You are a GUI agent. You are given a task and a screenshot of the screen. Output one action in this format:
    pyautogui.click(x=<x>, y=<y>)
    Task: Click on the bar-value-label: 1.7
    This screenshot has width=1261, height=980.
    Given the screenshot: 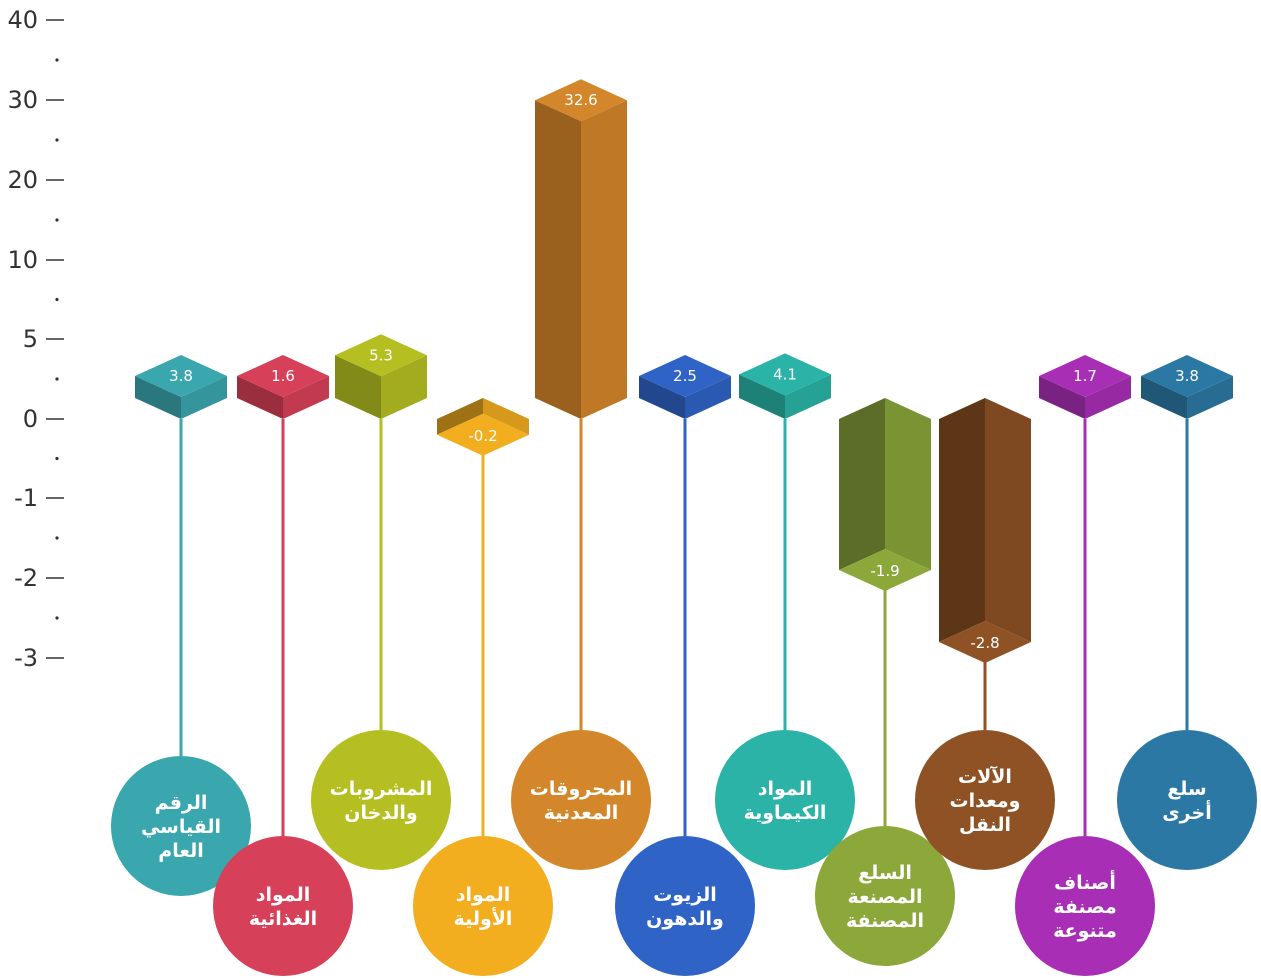 What is the action you would take?
    pyautogui.click(x=1085, y=376)
    